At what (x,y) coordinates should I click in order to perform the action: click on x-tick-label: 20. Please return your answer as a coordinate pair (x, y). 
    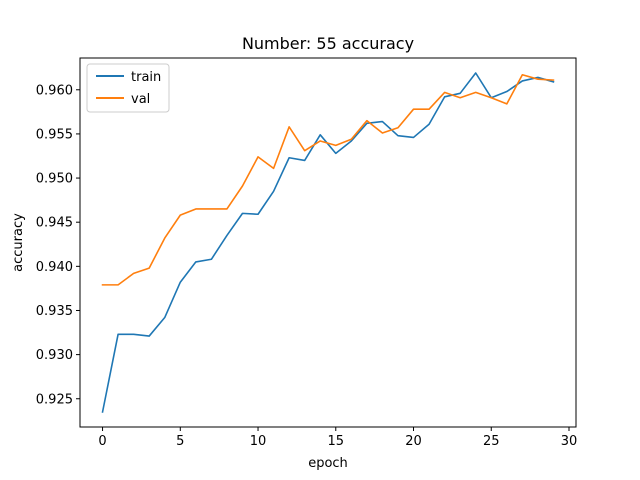
    Looking at the image, I should click on (413, 441).